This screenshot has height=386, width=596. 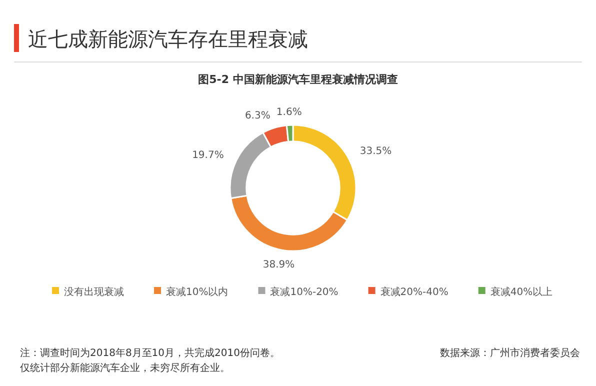 What do you see at coordinates (414, 292) in the screenshot?
I see `legend-label: 衰减20%-40%` at bounding box center [414, 292].